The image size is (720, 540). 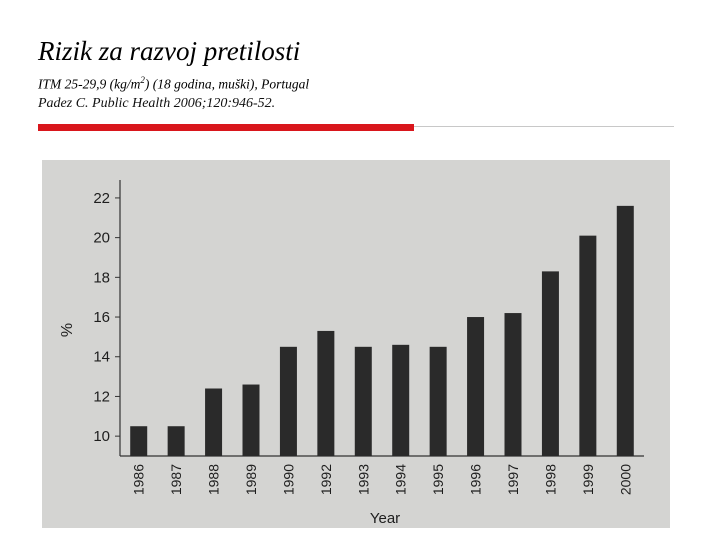 What do you see at coordinates (89, 84) in the screenshot?
I see `subtitle-text: ITM 25-29,9 (kg/m` at bounding box center [89, 84].